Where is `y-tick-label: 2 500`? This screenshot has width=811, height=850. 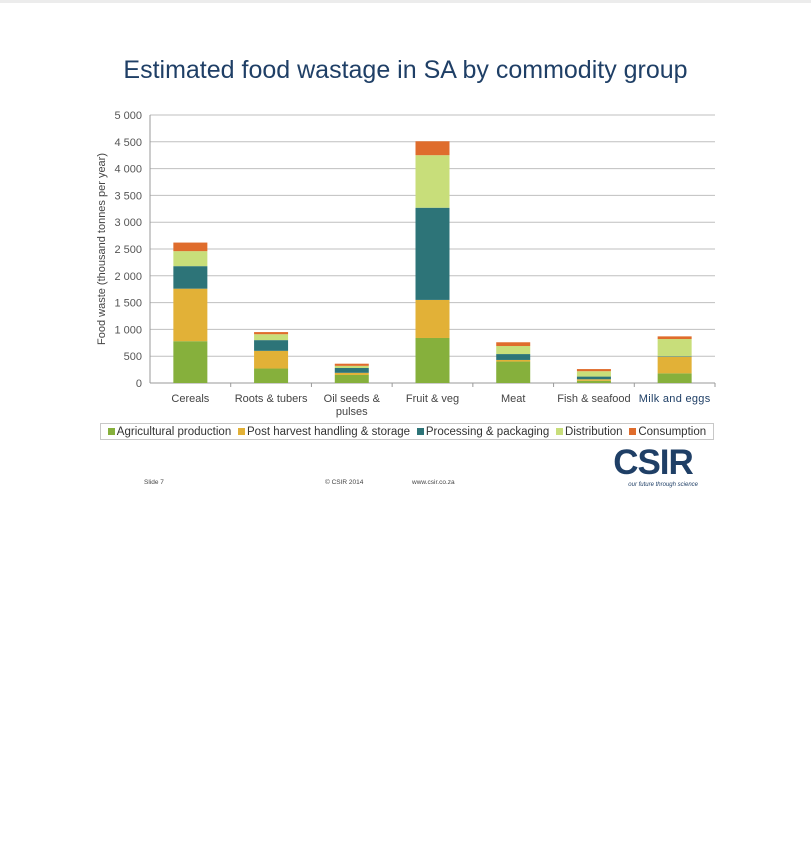
y-tick-label: 2 500 is located at coordinates (128, 250).